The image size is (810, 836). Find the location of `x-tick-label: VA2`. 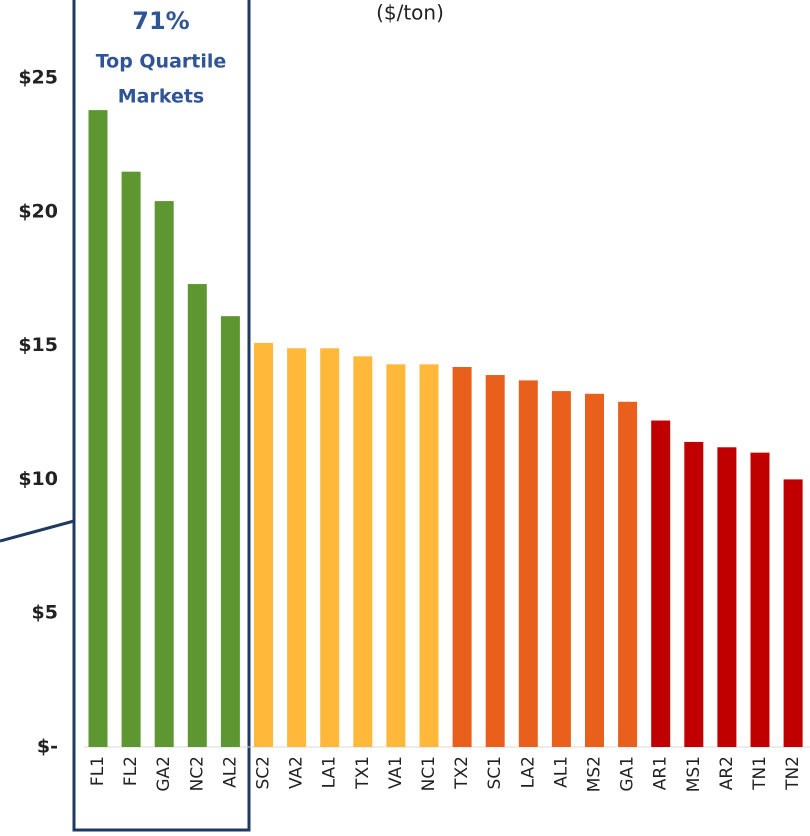

x-tick-label: VA2 is located at coordinates (297, 772).